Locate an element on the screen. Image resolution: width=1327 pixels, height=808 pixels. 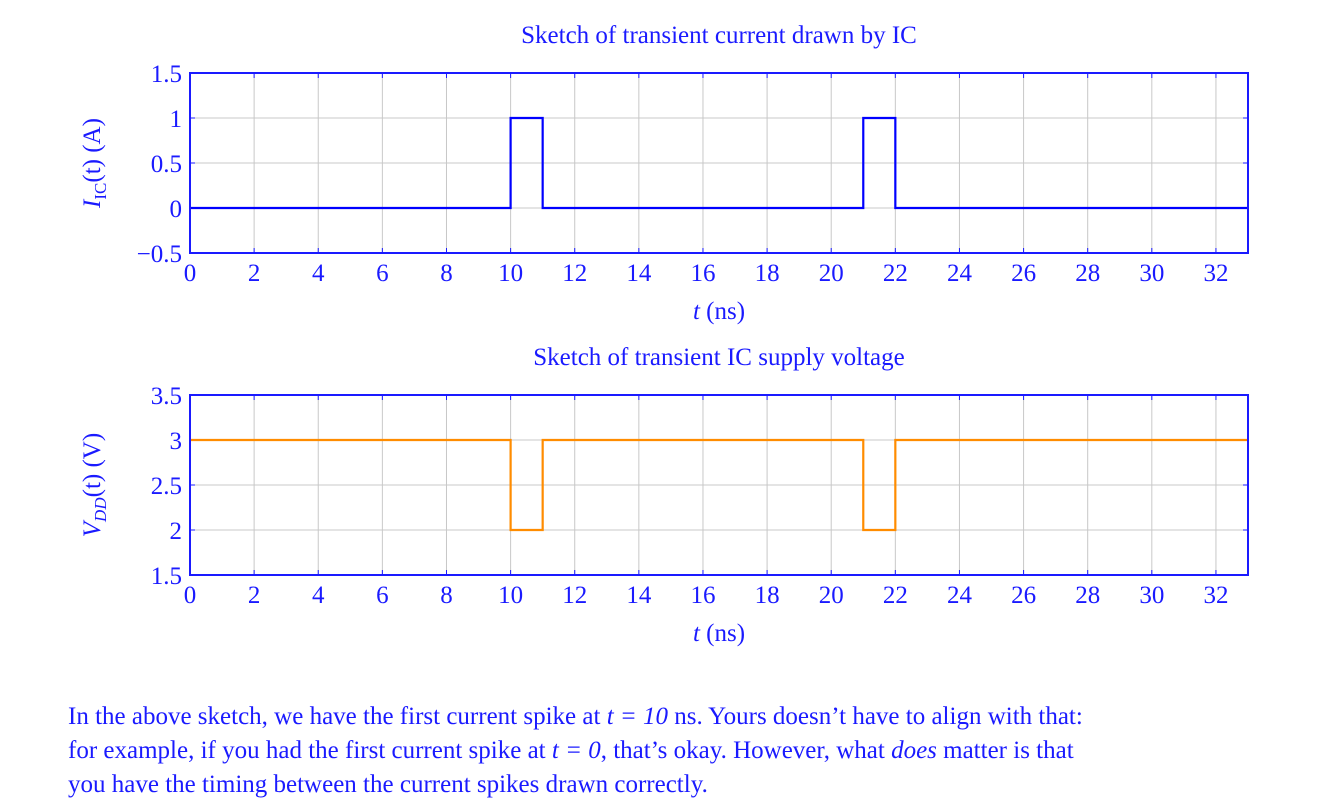
caption-unit: ns is located at coordinates (682, 716).